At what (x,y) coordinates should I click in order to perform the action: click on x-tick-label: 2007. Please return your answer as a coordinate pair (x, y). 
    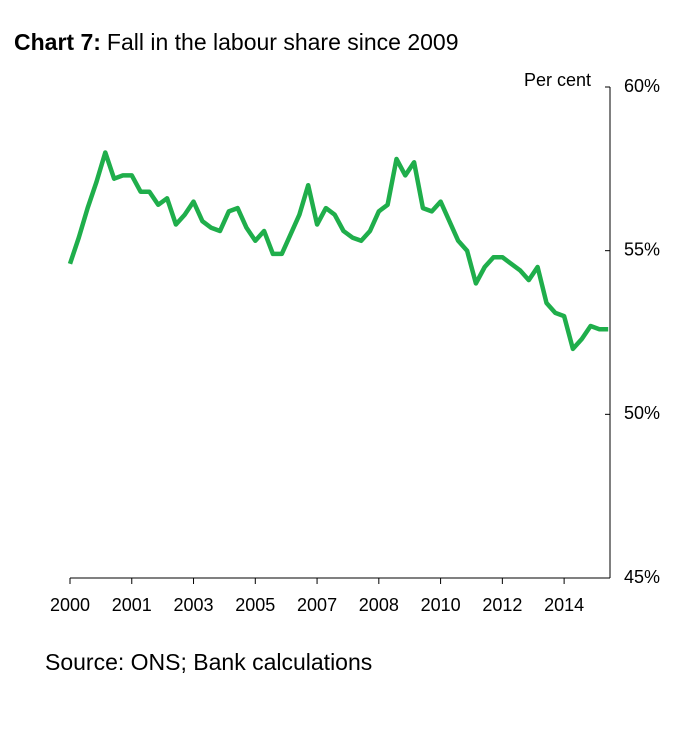
    Looking at the image, I should click on (317, 605).